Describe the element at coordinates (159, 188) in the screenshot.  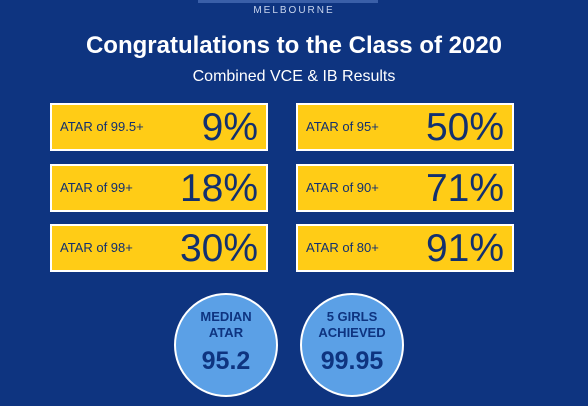
I see `result-card-99: ATAR of 99+ 18%` at that location.